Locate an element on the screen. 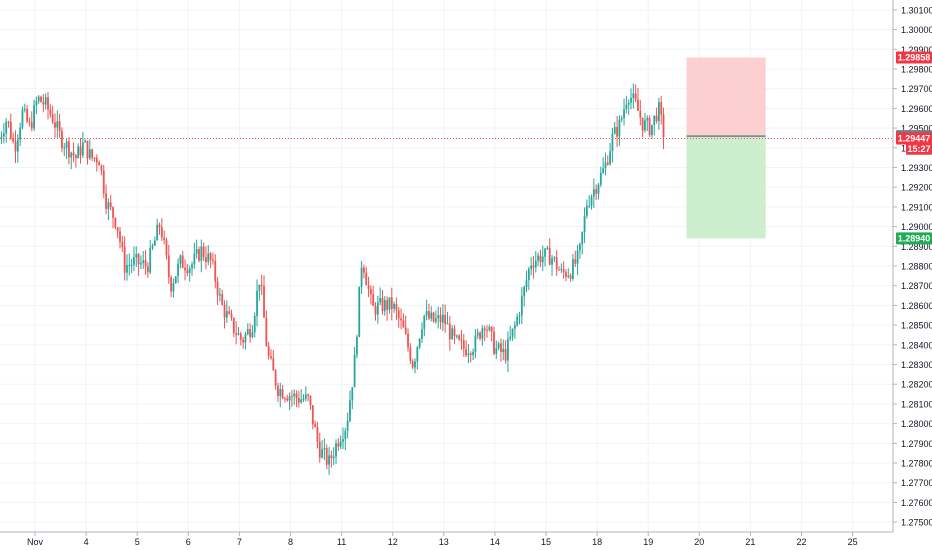 This screenshot has width=932, height=550. price-label-text: 1.29858 is located at coordinates (914, 58).